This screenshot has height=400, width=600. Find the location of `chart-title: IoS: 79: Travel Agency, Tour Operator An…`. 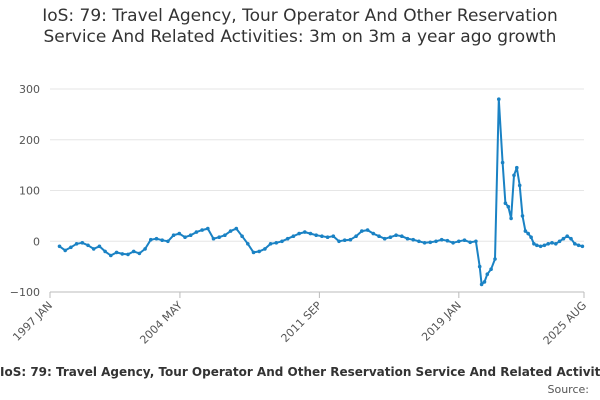

chart-title: IoS: 79: Travel Agency, Tour Operator An… is located at coordinates (300, 26).